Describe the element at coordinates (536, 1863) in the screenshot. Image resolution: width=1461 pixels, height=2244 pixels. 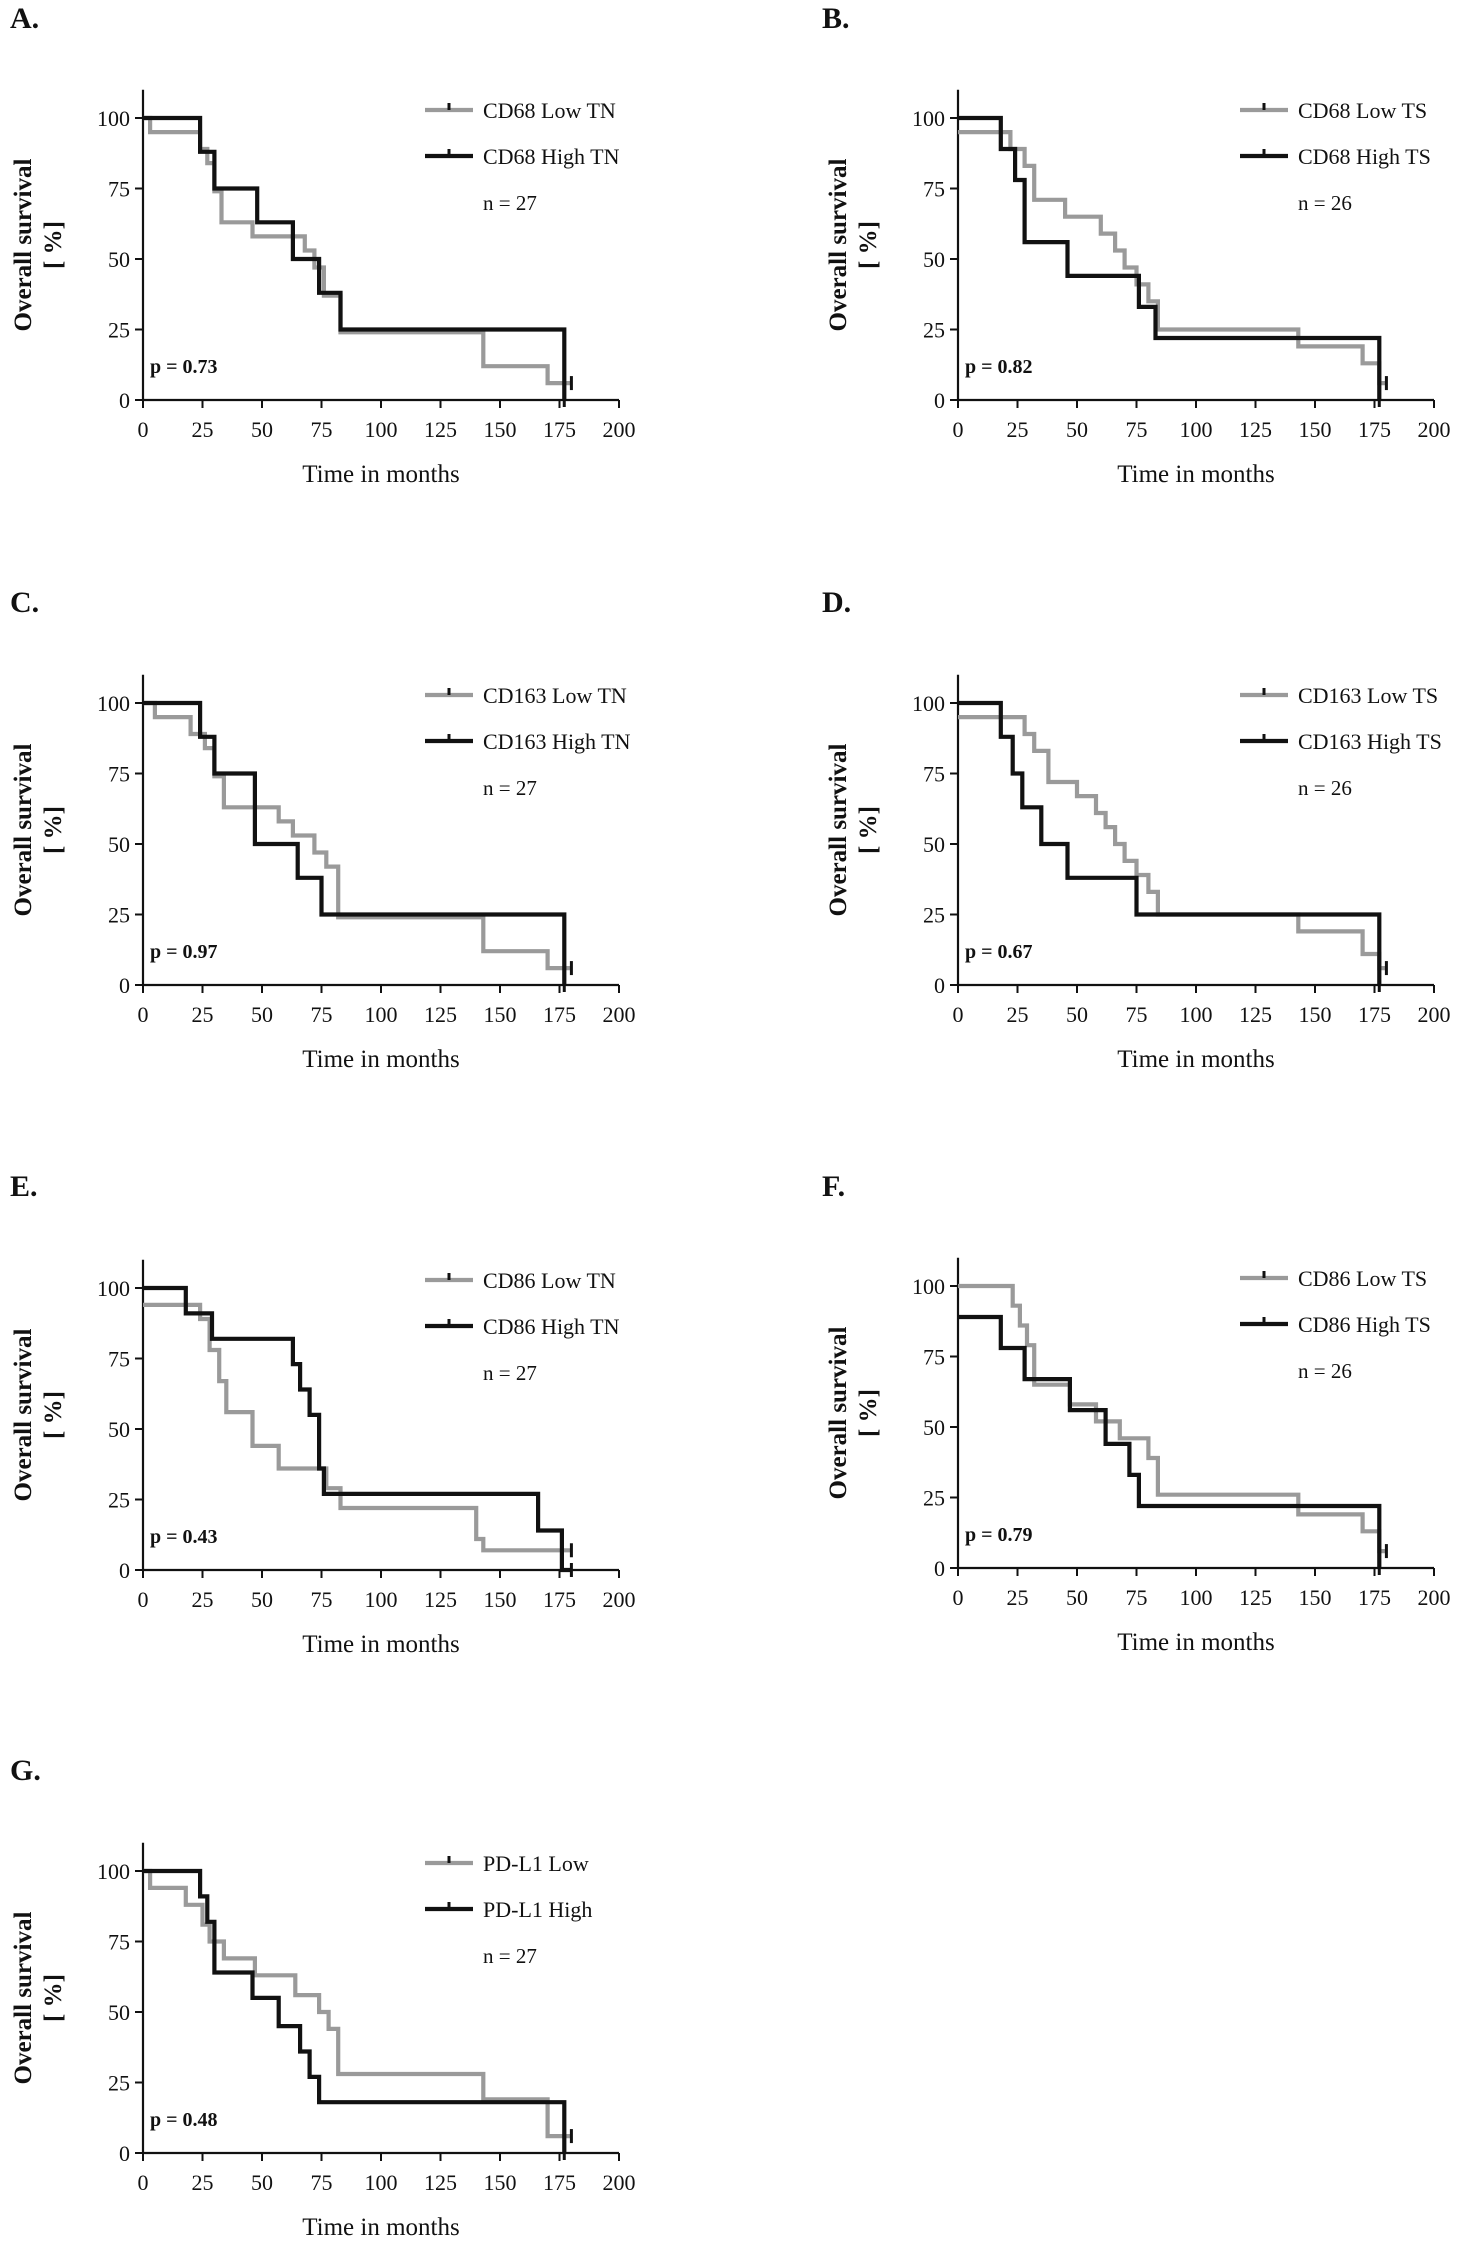
I see `legend-entry: PD-L1 Low` at that location.